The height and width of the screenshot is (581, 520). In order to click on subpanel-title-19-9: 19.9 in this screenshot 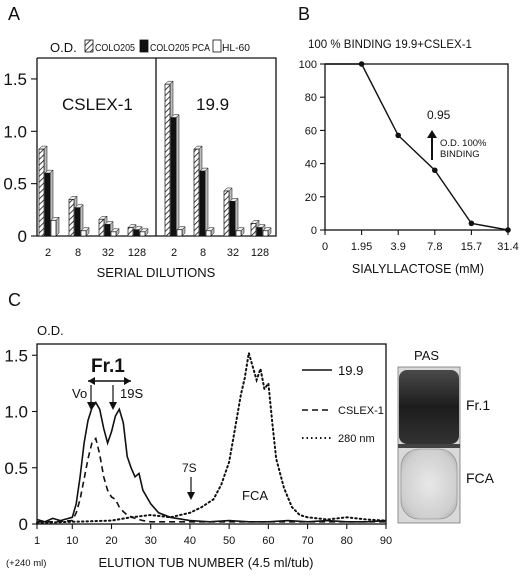, I will do `click(212, 104)`.